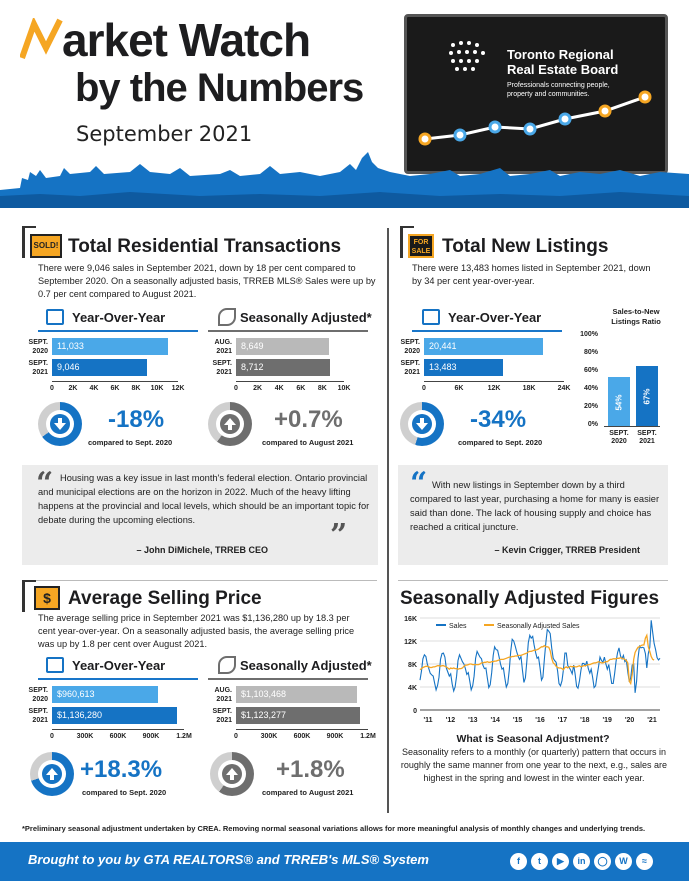 This screenshot has width=689, height=881. What do you see at coordinates (306, 317) in the screenshot?
I see `transactions-sa-heading: Seasonally Adjusted*` at bounding box center [306, 317].